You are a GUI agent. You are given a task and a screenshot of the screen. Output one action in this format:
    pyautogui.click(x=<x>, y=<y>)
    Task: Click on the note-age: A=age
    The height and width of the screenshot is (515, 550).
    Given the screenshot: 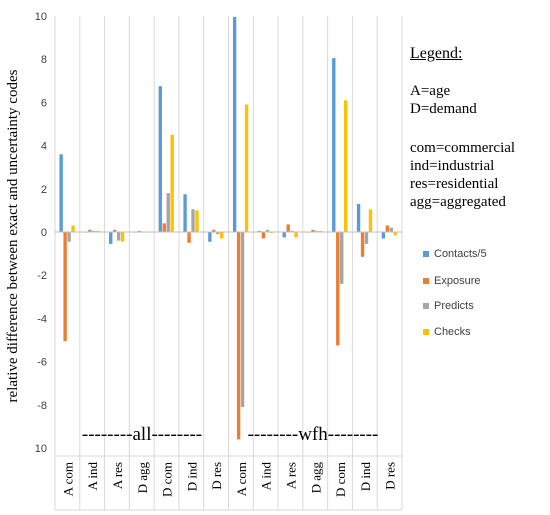 What is the action you would take?
    pyautogui.click(x=430, y=91)
    